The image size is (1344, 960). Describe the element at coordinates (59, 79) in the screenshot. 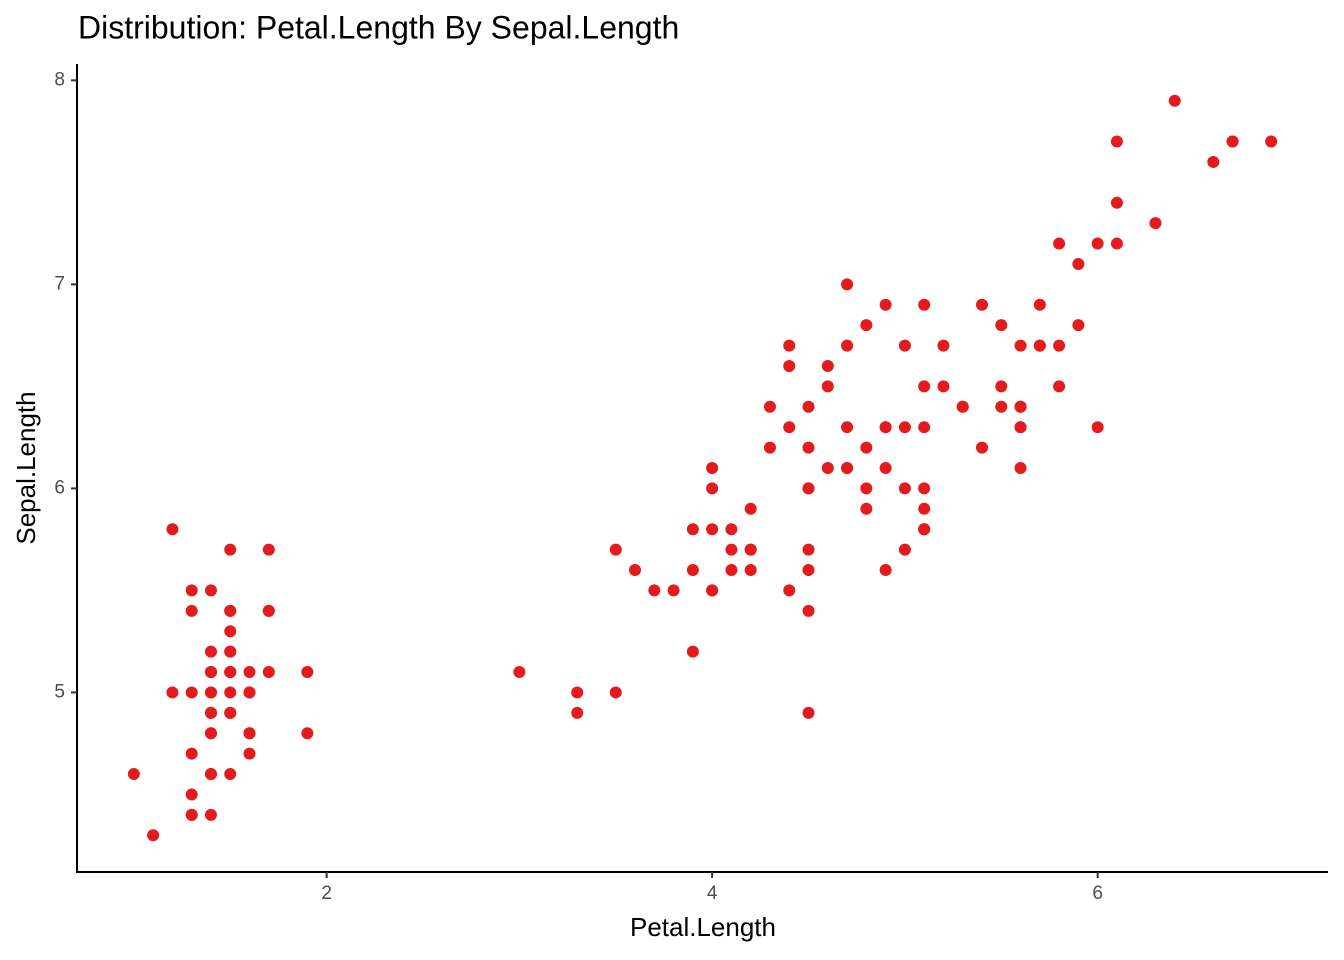

I see `y-tick-label: 8` at that location.